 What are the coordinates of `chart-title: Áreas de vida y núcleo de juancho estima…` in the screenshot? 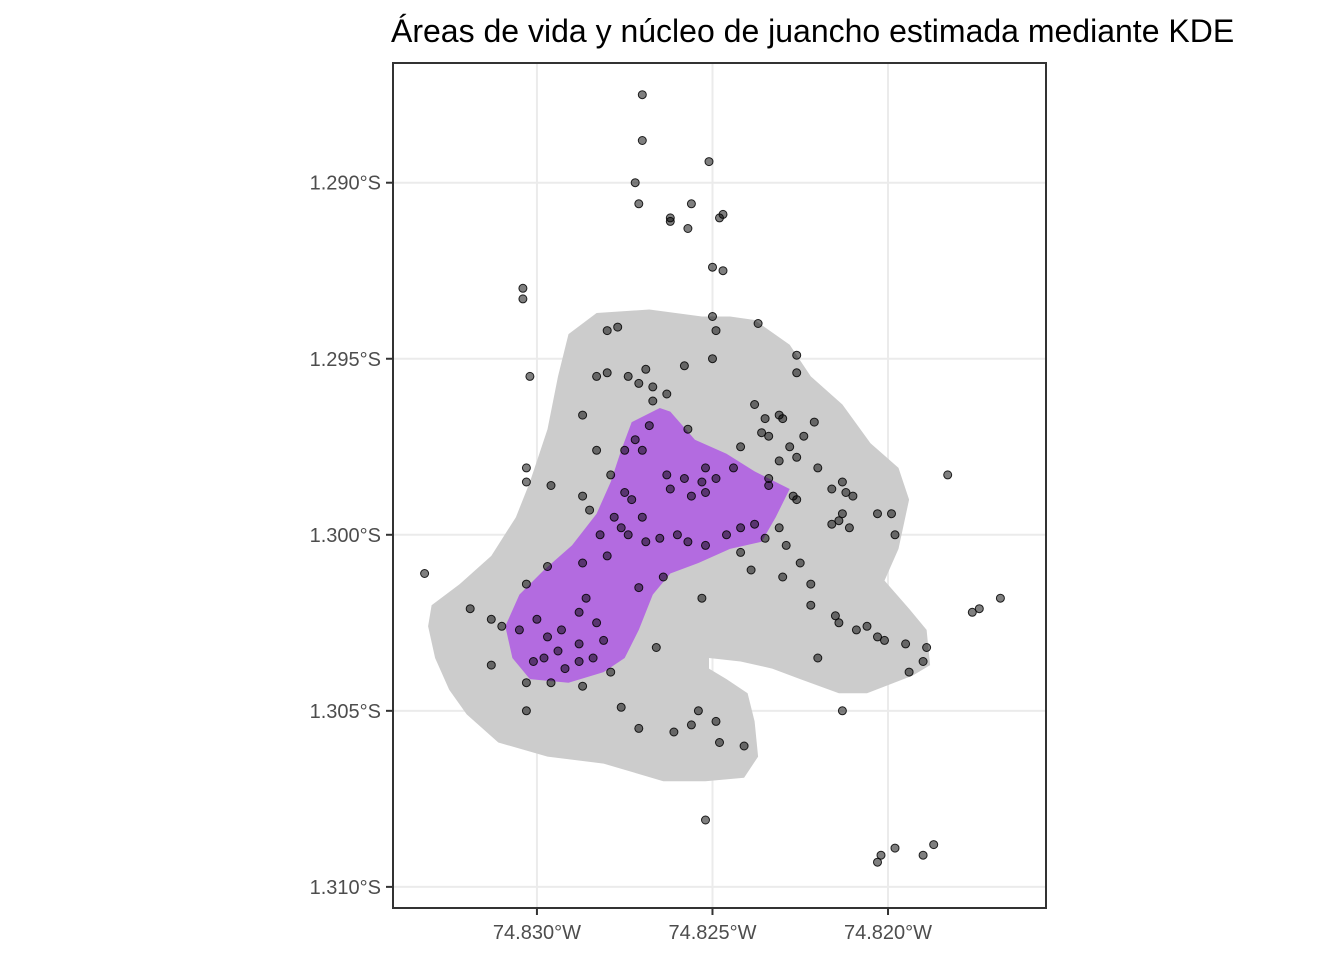 It's located at (812, 31).